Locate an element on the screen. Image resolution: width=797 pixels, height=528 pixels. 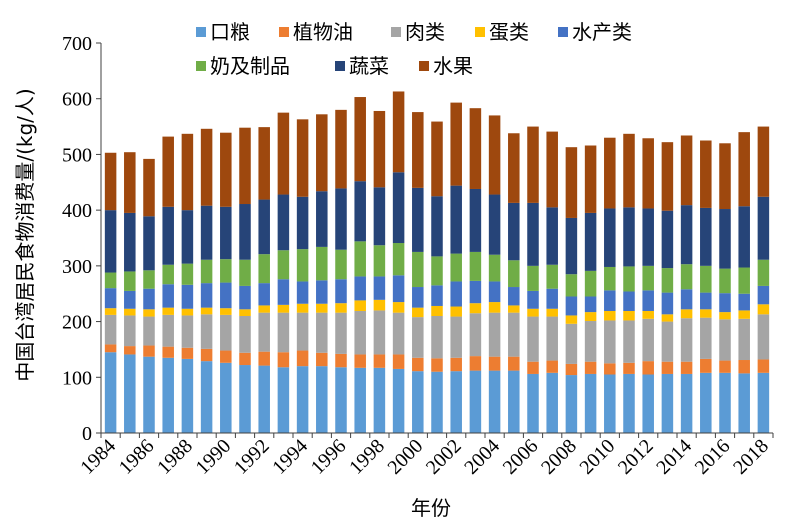
x-tick-label: 2006 is located at coordinates (521, 457).